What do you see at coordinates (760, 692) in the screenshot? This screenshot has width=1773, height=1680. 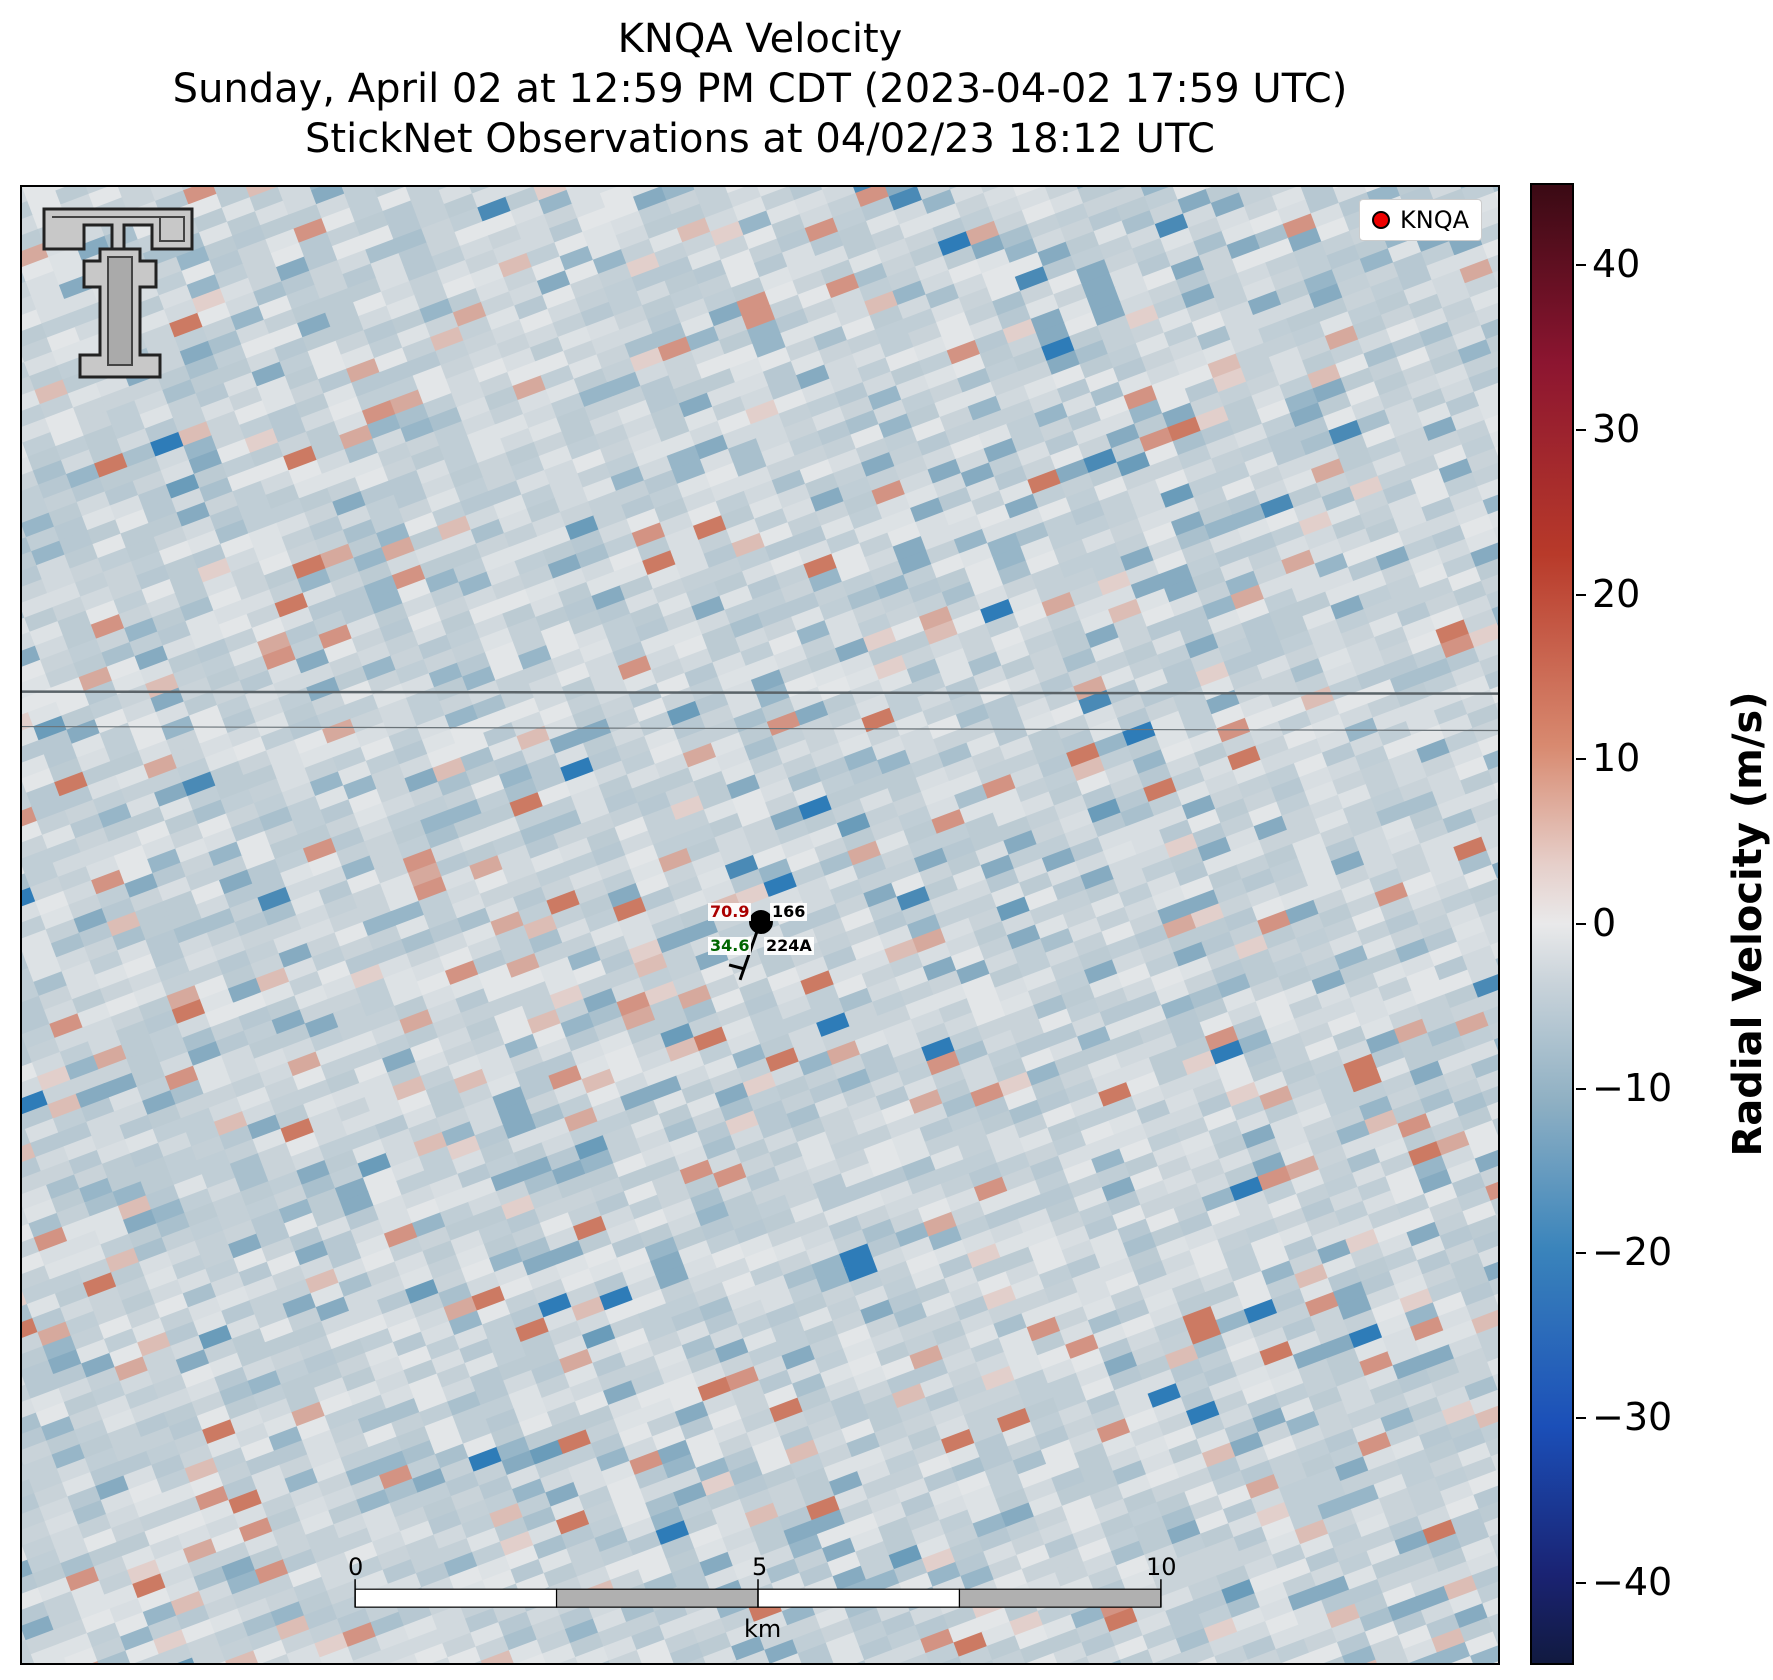 I see `boundary-line-upper` at bounding box center [760, 692].